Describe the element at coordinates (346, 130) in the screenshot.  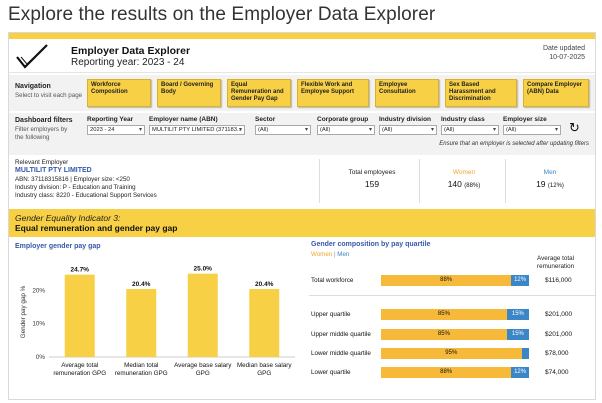
I see `filter-select-corporate-group: (All)` at that location.